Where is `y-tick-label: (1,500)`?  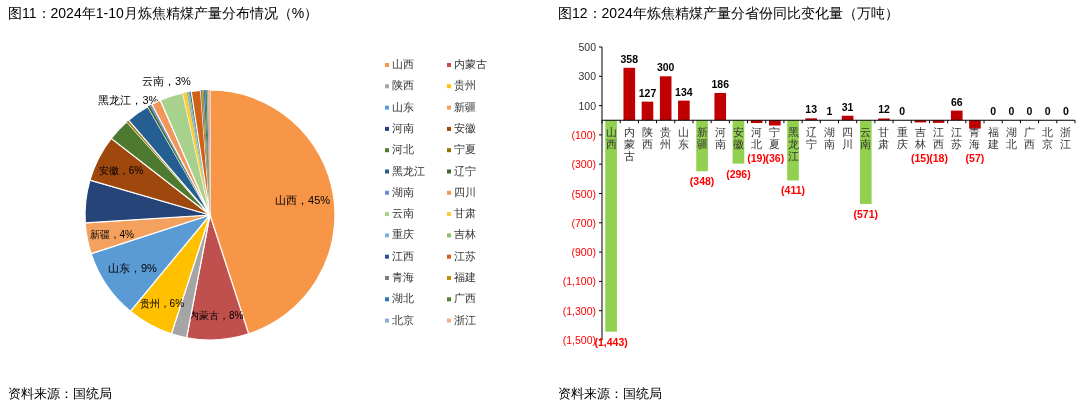 y-tick-label: (1,500) is located at coordinates (579, 340).